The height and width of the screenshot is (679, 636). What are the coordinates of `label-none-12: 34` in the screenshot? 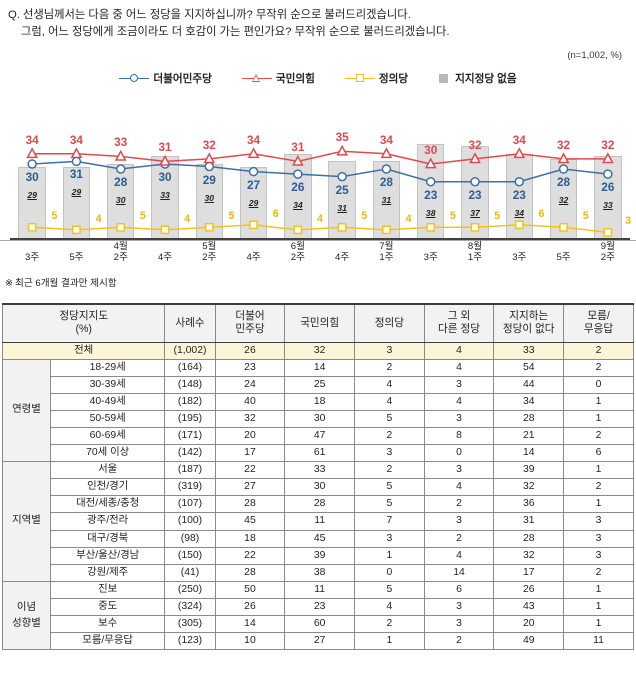 It's located at (519, 212).